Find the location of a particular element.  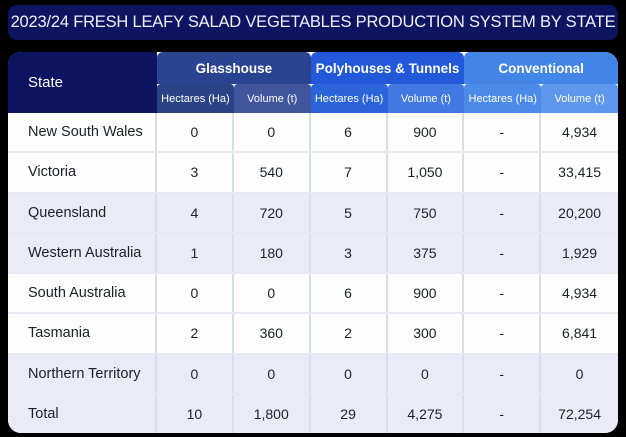

value-cell: 375 is located at coordinates (426, 252).